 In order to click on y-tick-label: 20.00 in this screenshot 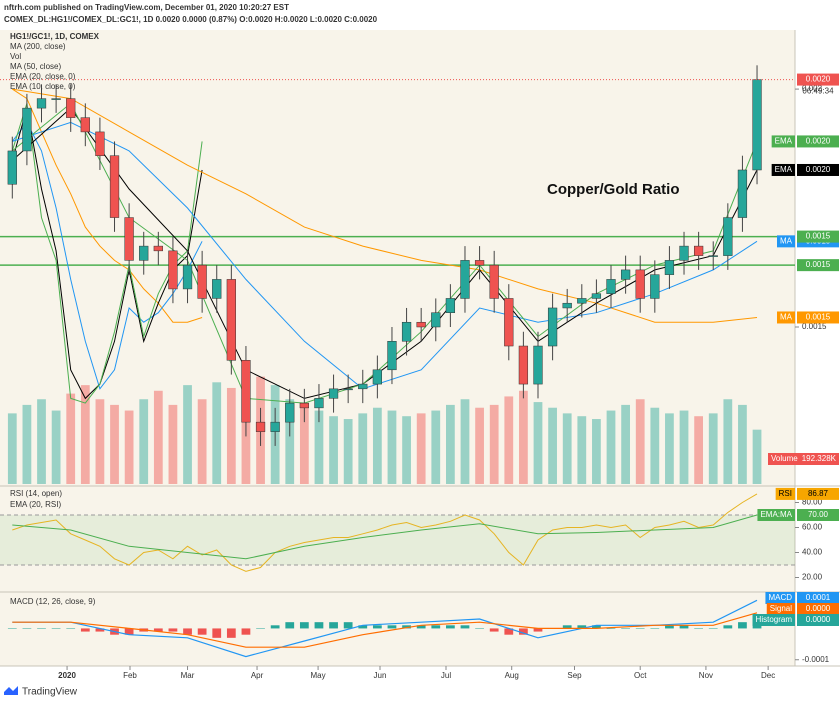, I will do `click(812, 577)`.